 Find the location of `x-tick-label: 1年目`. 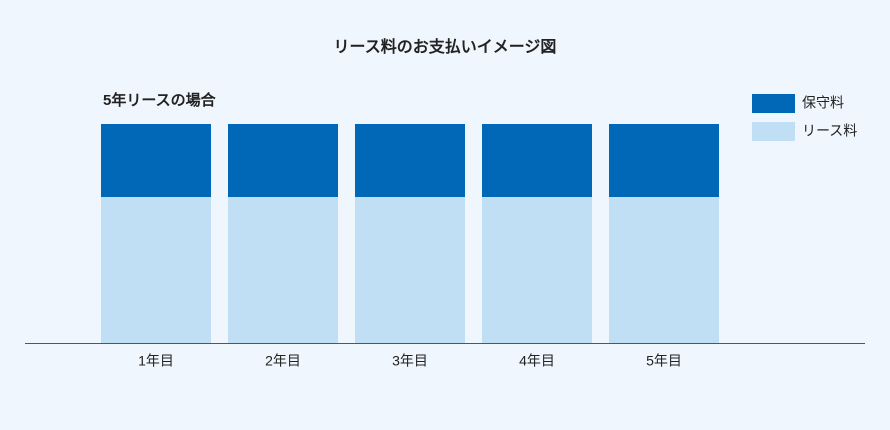

x-tick-label: 1年目 is located at coordinates (156, 361).